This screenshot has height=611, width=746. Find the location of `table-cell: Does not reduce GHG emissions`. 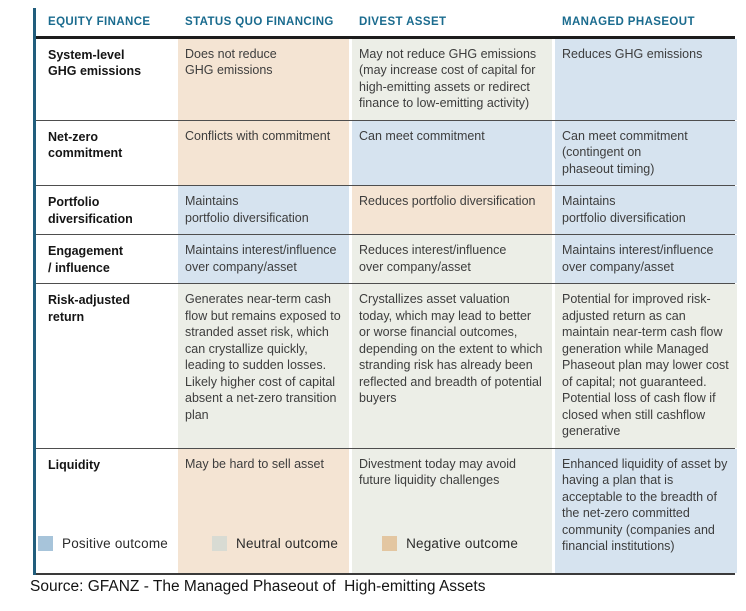

table-cell: Does not reduce GHG emissions is located at coordinates (263, 79).